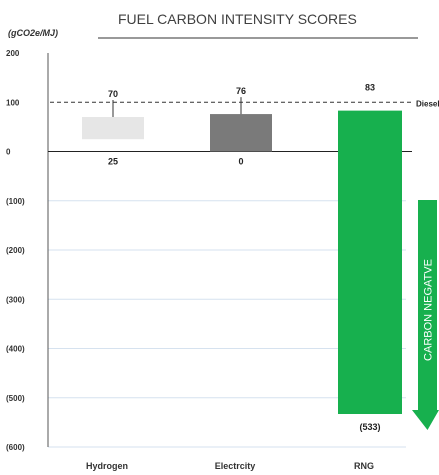 This screenshot has height=475, width=439. Describe the element at coordinates (364, 466) in the screenshot. I see `x-tick-label: RNG` at that location.